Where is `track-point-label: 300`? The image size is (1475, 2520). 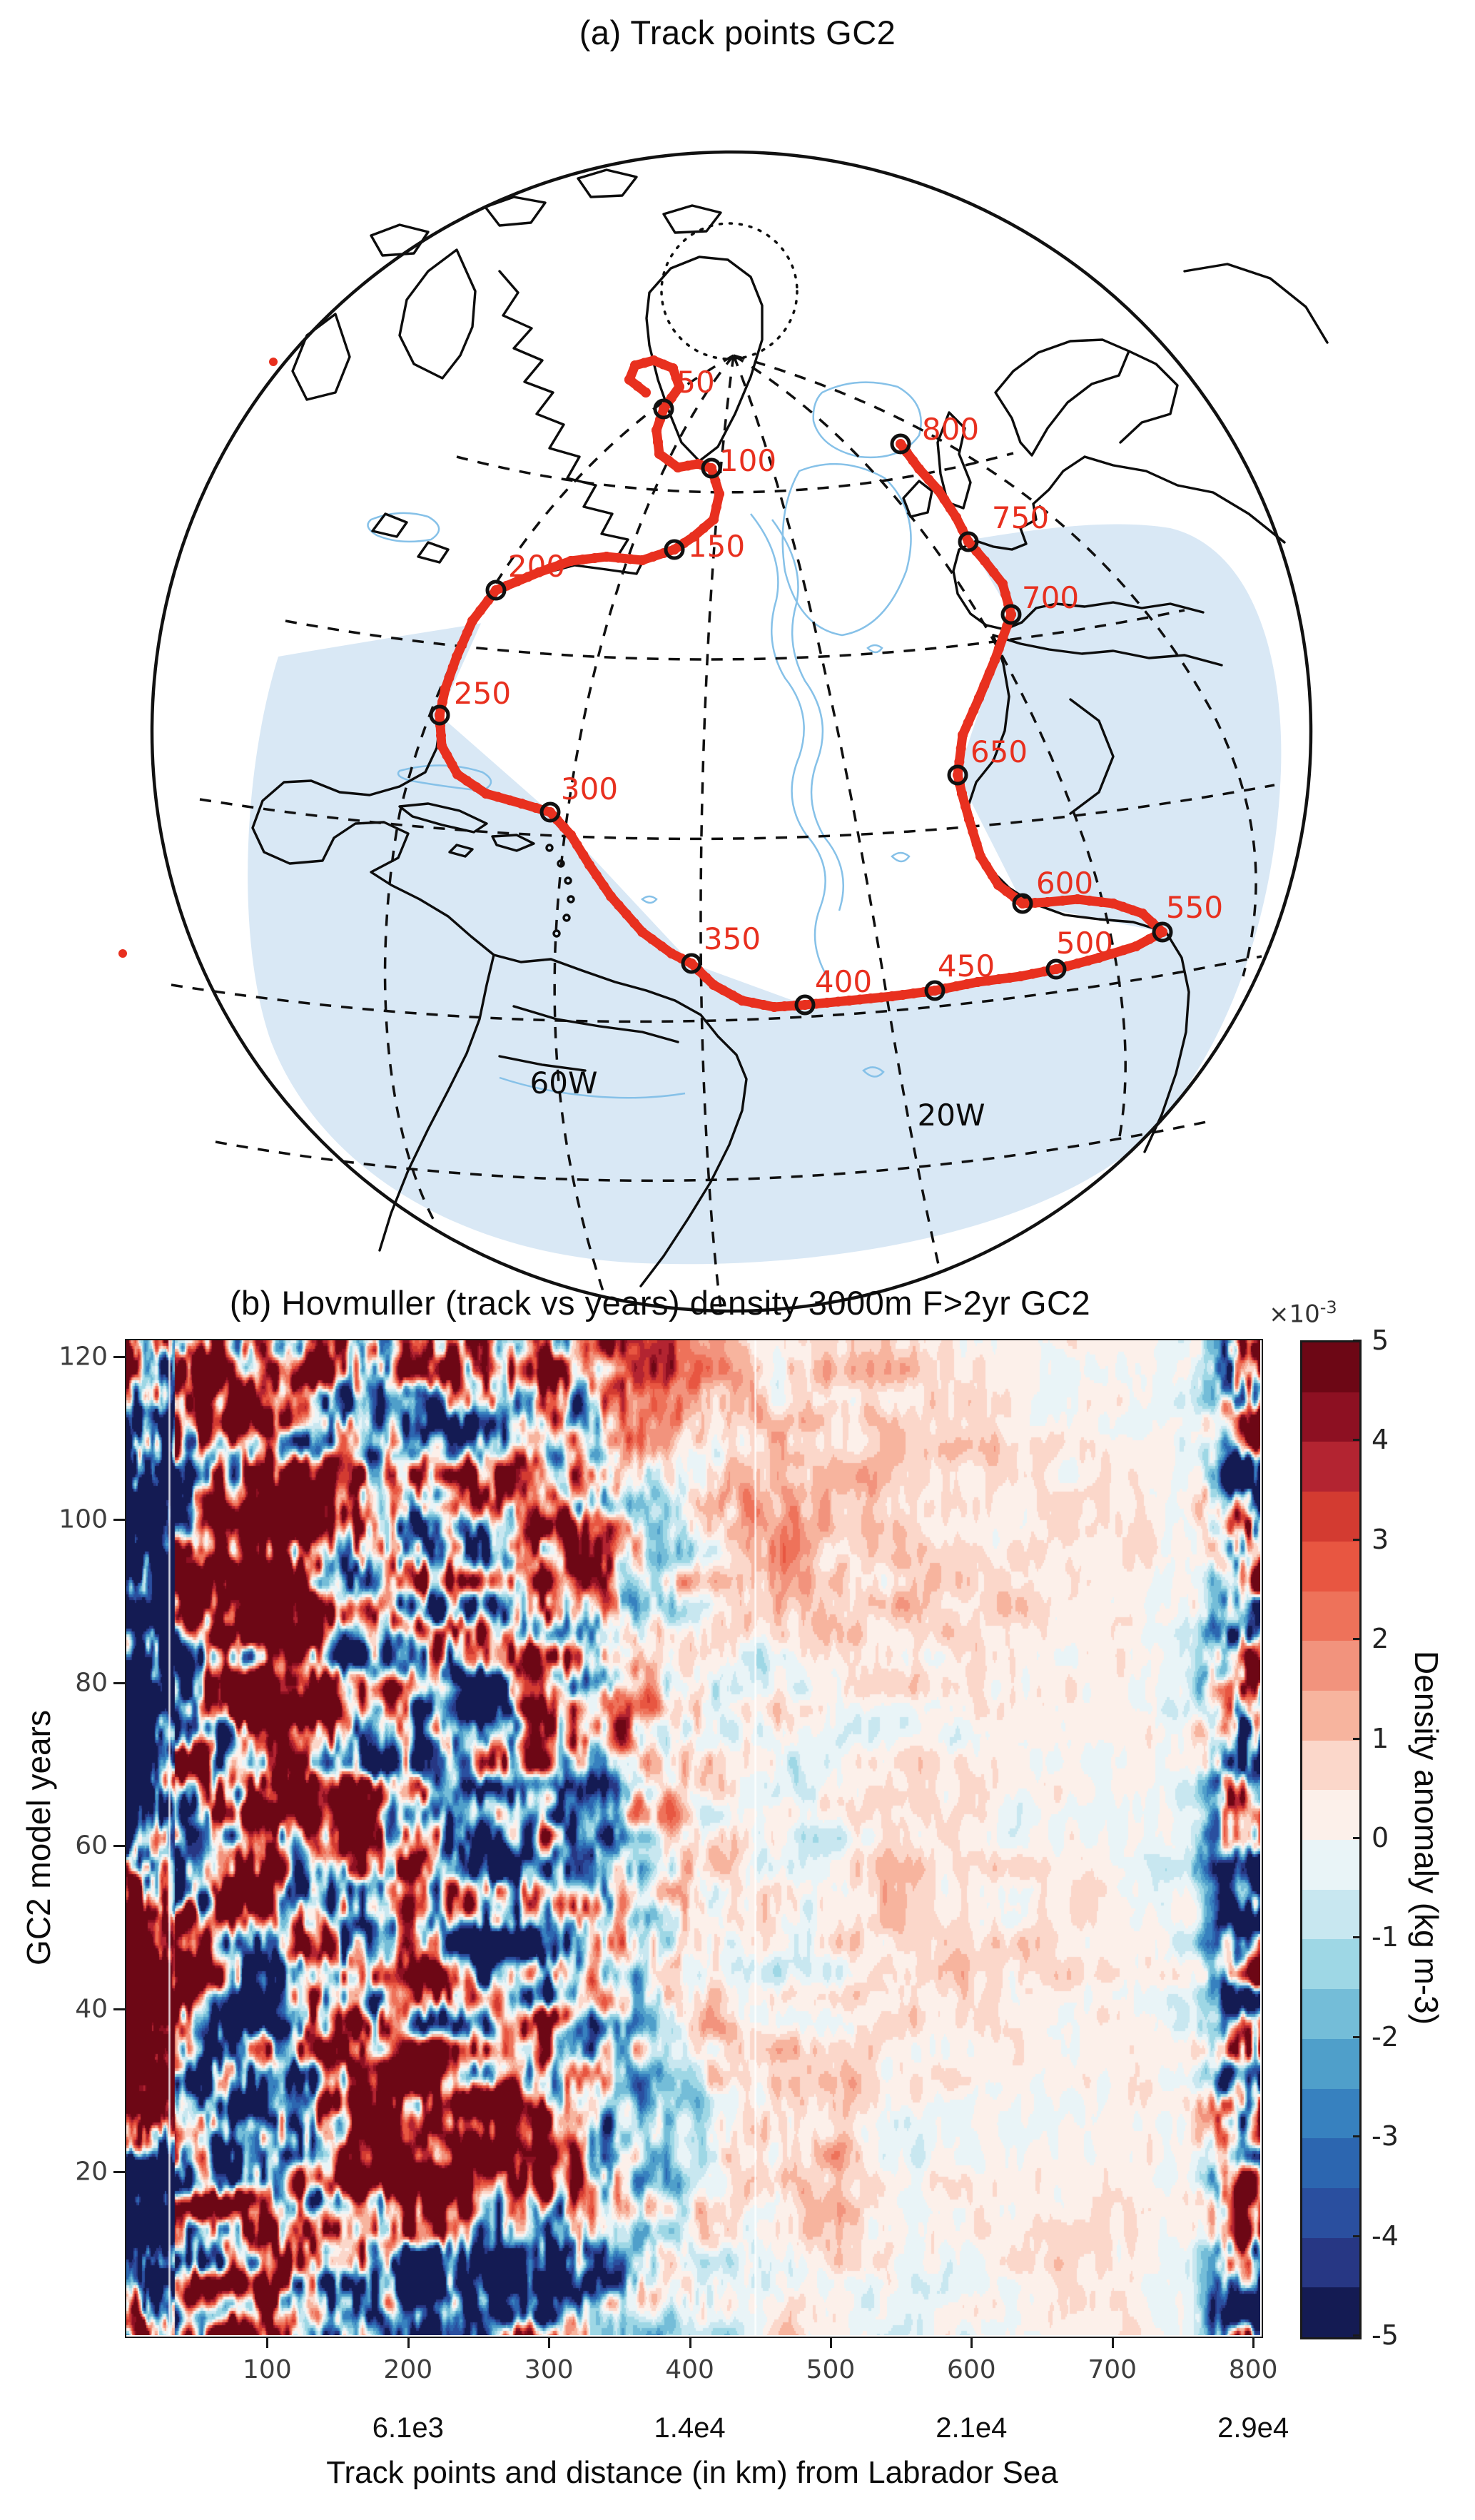
track-point-label: 300 is located at coordinates (589, 788).